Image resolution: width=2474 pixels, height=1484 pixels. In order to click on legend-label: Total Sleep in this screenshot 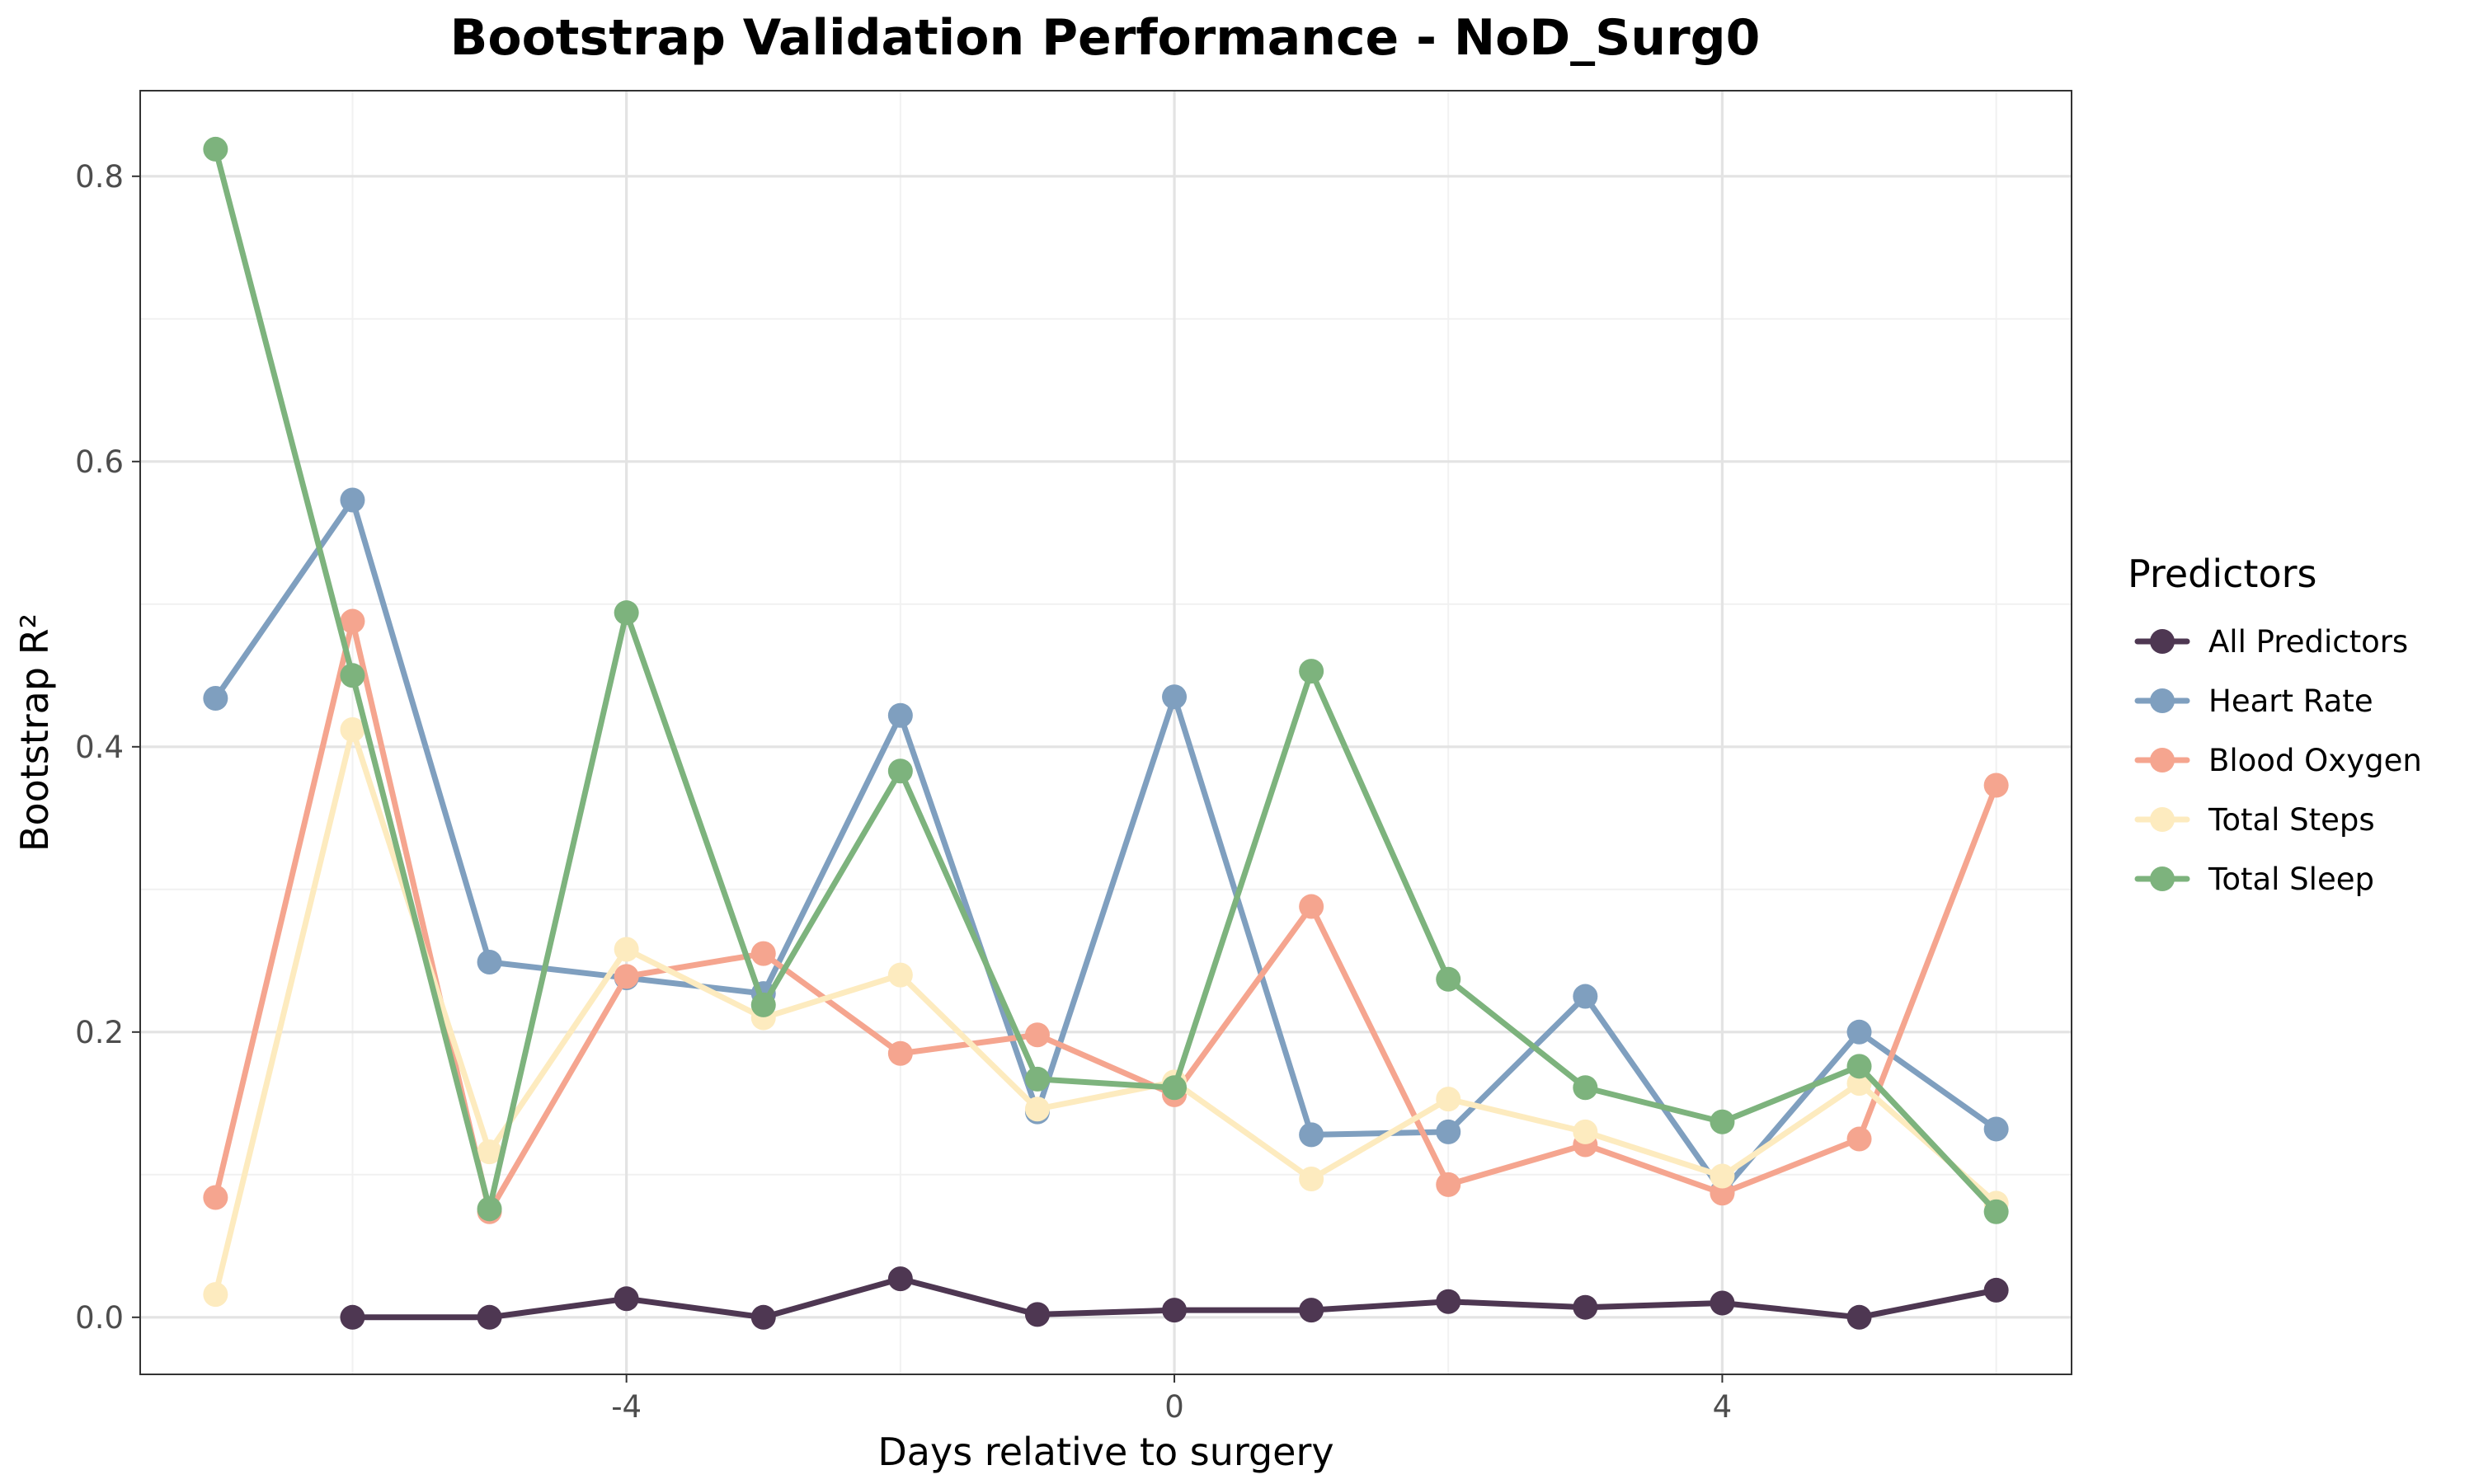, I will do `click(2291, 879)`.